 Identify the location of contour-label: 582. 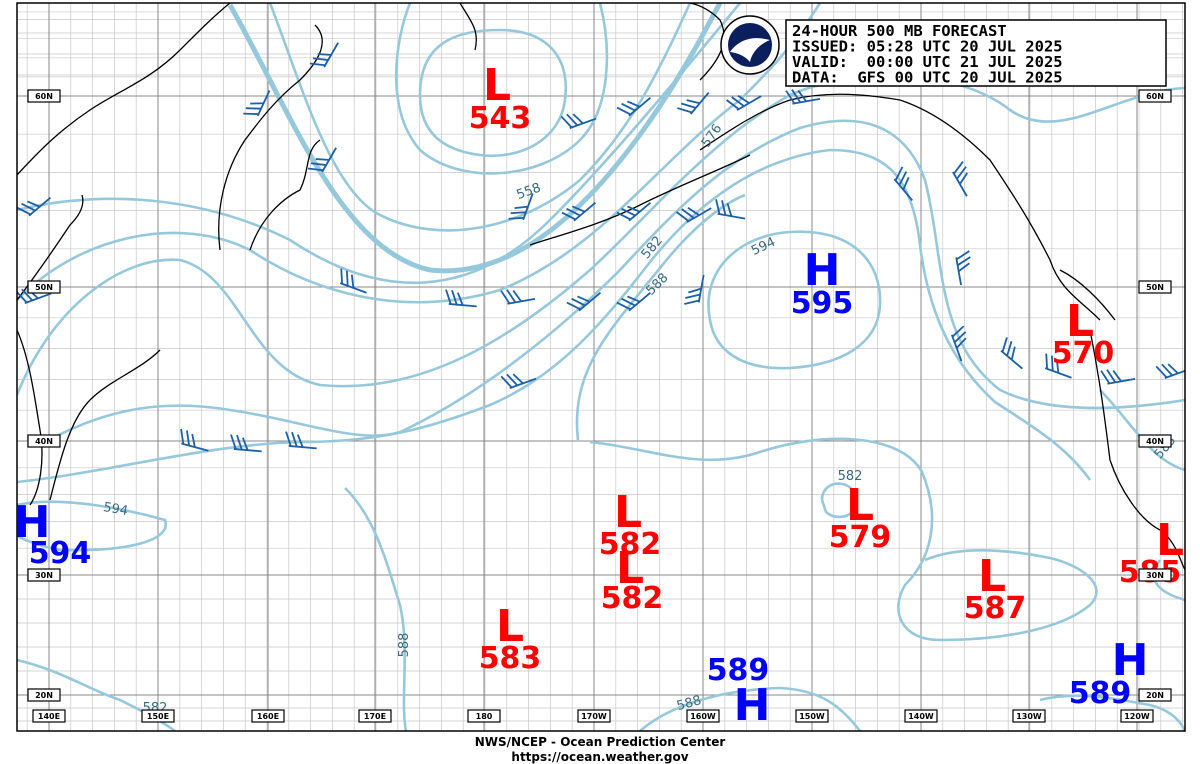
(850, 476).